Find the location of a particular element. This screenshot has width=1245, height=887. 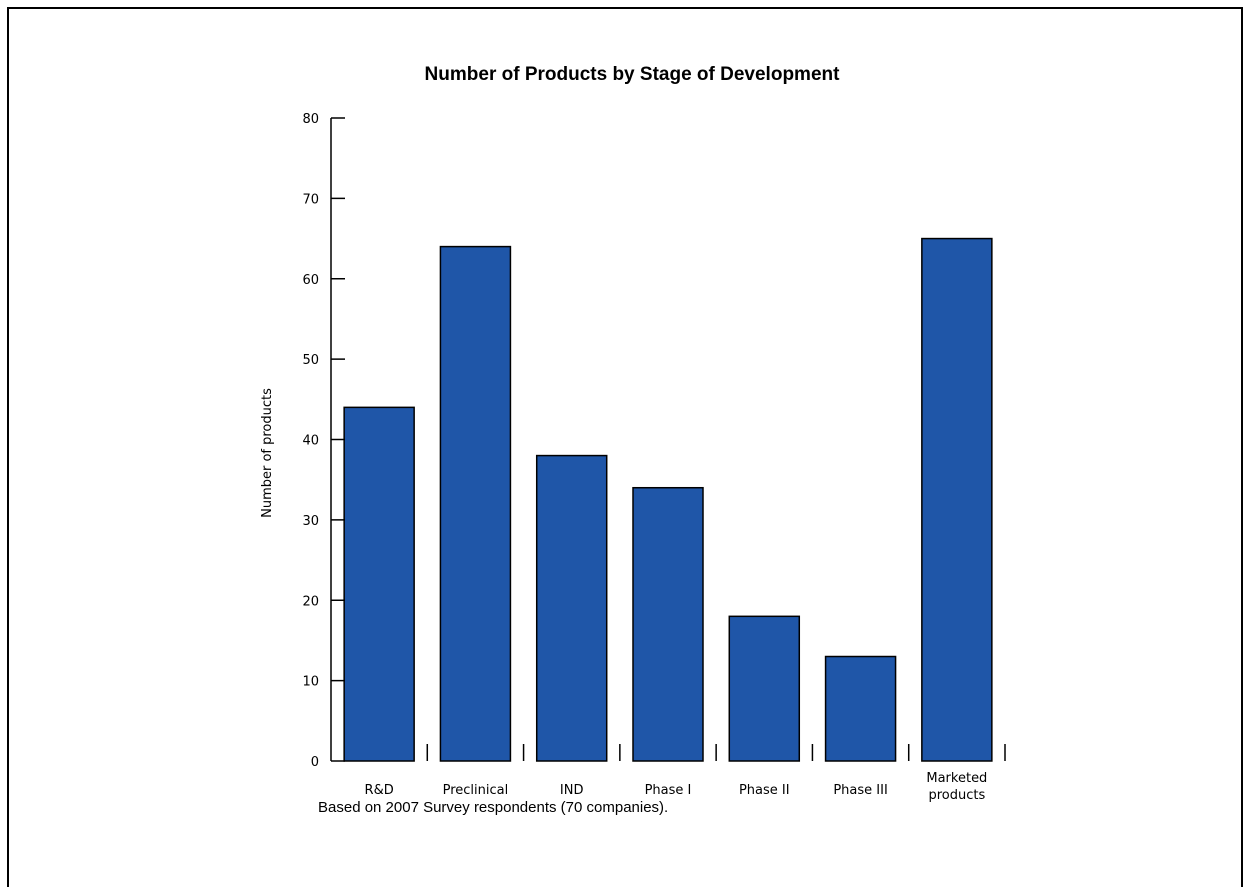

x-category-label: Phase III is located at coordinates (860, 790).